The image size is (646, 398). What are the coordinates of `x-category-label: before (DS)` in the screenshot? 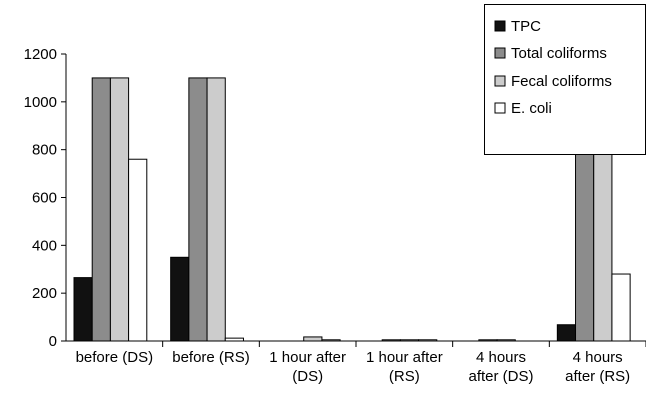 It's located at (115, 357).